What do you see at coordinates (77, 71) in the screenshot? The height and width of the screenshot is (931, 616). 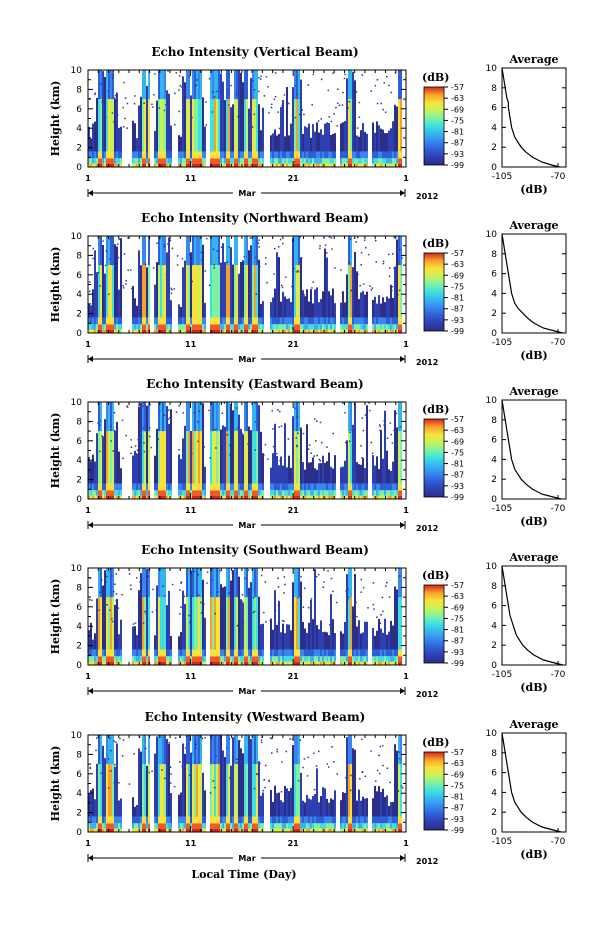 I see `y-tick-label: 10` at bounding box center [77, 71].